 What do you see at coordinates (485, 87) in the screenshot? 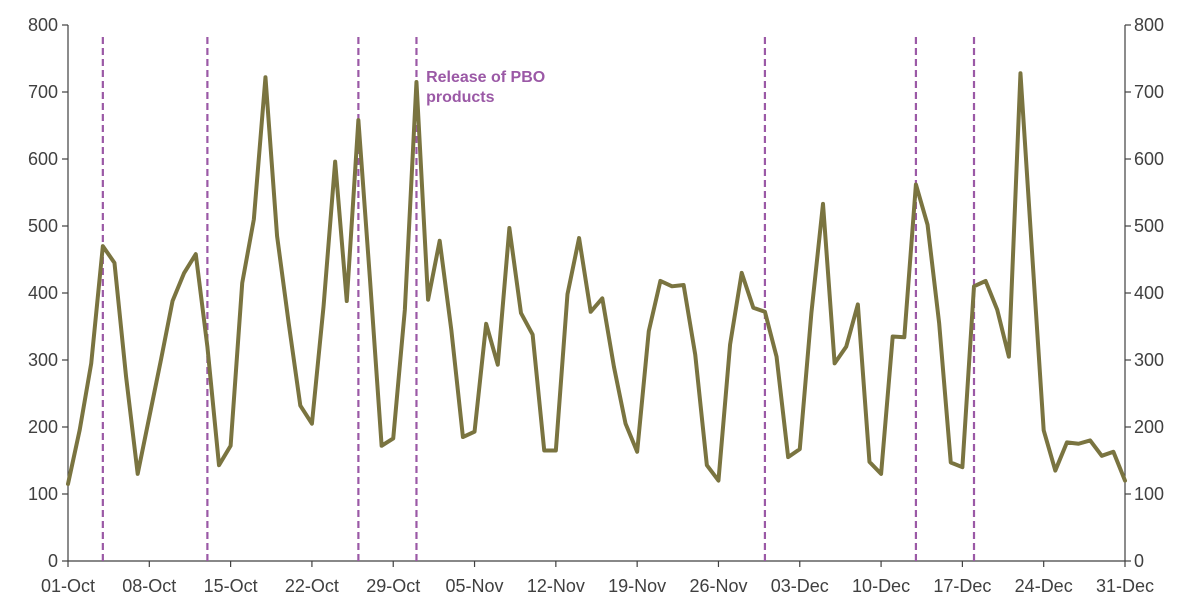
I see `annotation: Release of PBO products` at bounding box center [485, 87].